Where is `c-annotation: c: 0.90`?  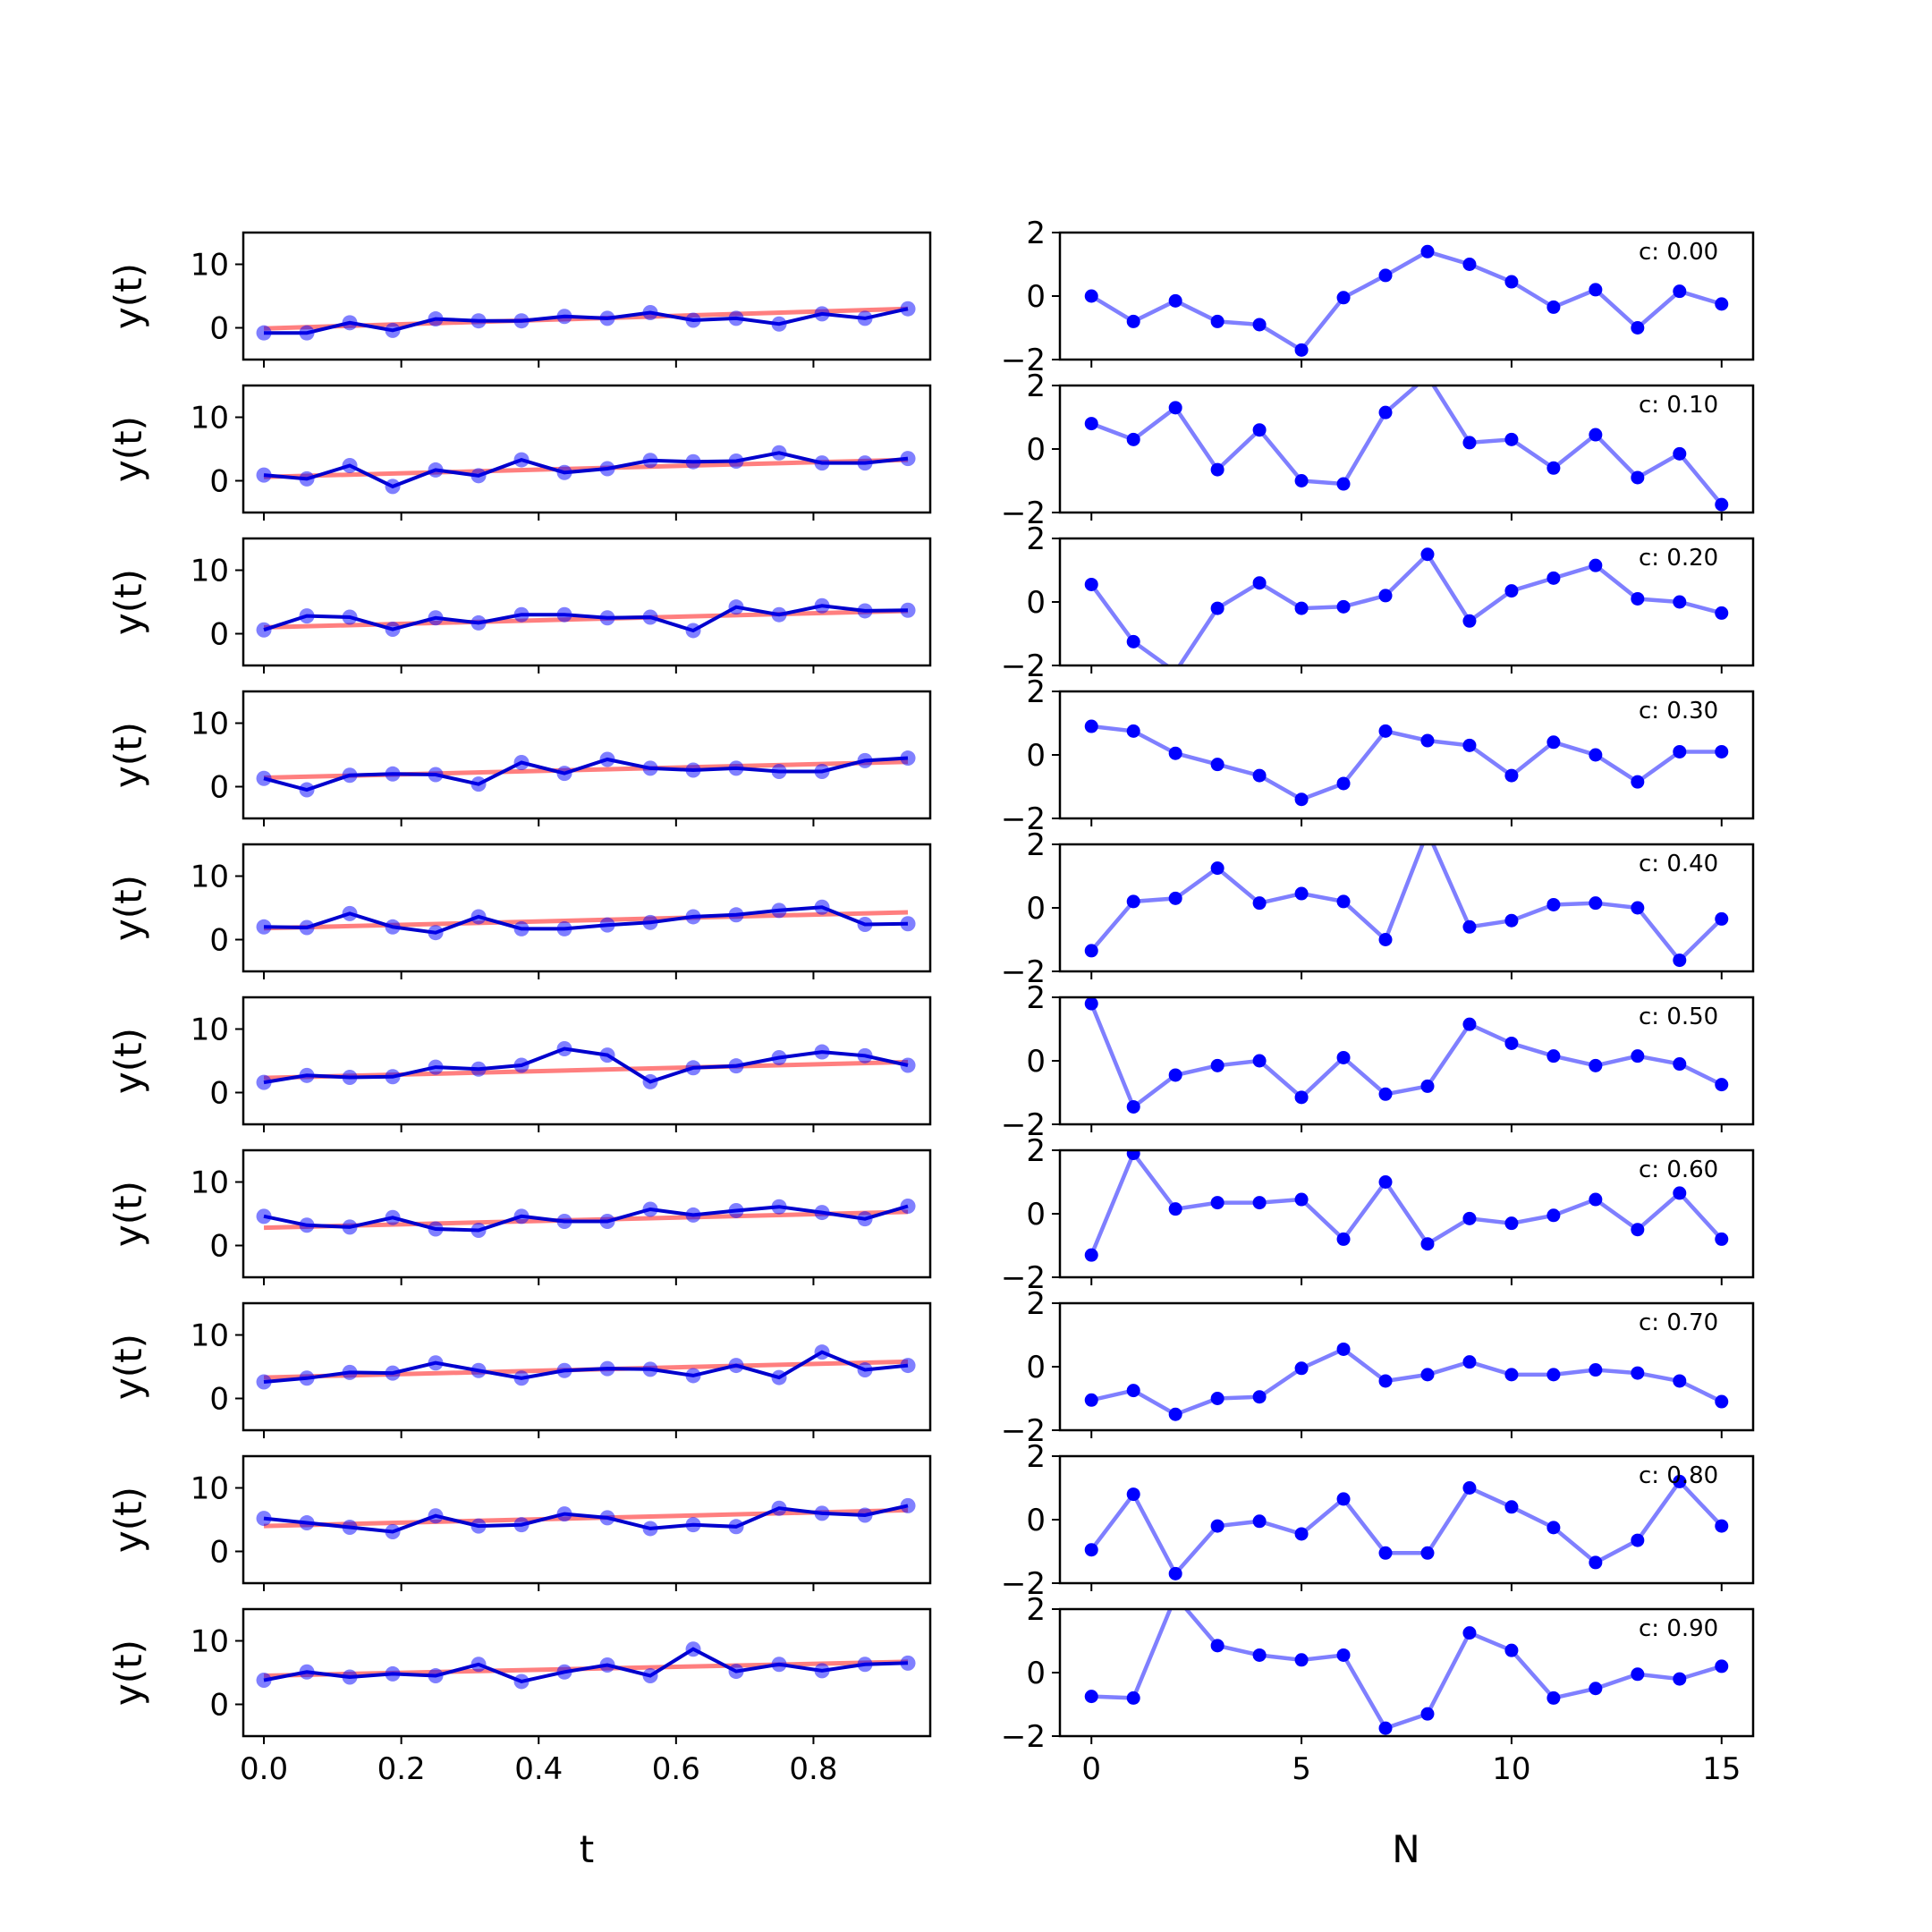 c-annotation: c: 0.90 is located at coordinates (1678, 1628).